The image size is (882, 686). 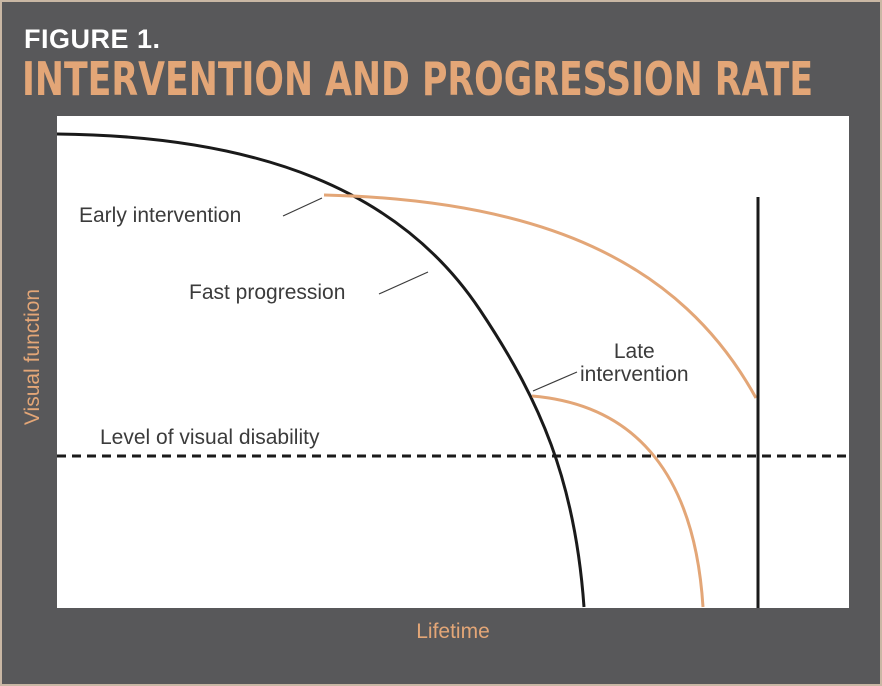 I want to click on figure-title: INTERVENTION AND PROGRESSION RATE, so click(x=418, y=79).